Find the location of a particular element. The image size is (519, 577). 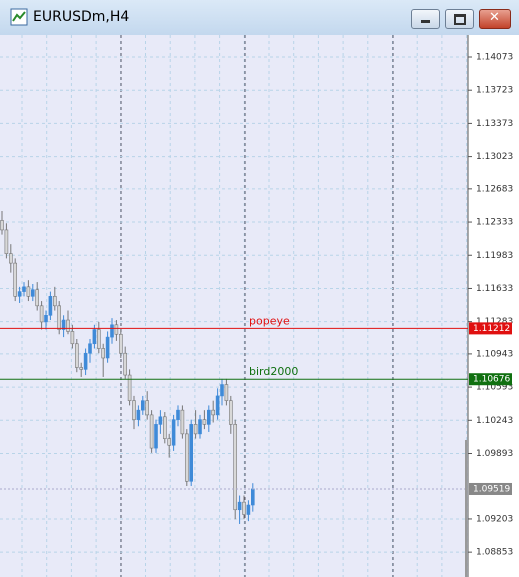

y-tick-label: 1.09893 is located at coordinates (494, 454).